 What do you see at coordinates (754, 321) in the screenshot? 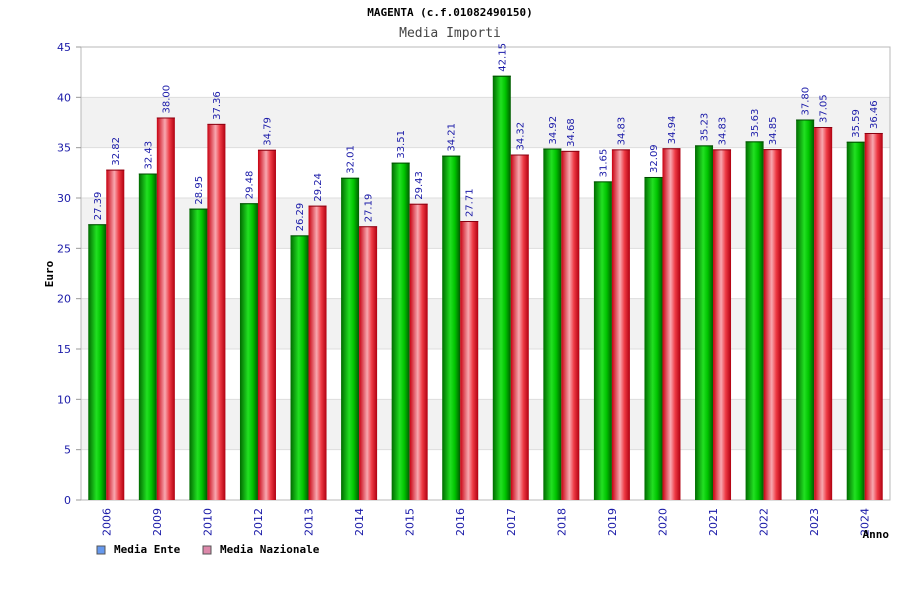
I see `bar-media-ente-2022` at bounding box center [754, 321].